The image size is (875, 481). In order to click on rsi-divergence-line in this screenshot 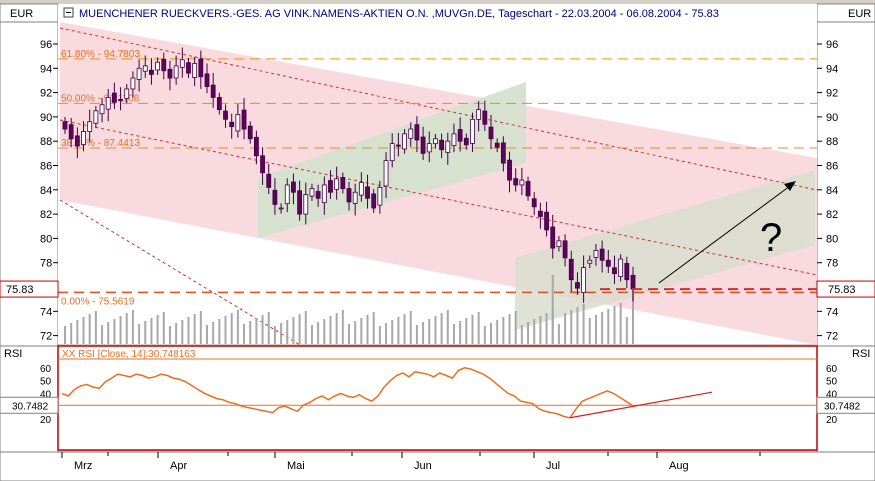, I will do `click(641, 405)`.